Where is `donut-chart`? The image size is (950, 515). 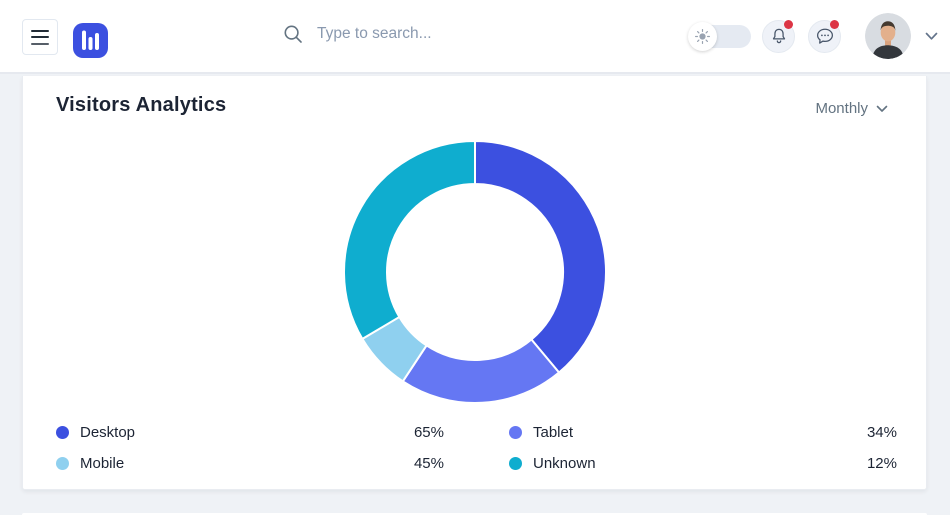
donut-chart is located at coordinates (475, 272).